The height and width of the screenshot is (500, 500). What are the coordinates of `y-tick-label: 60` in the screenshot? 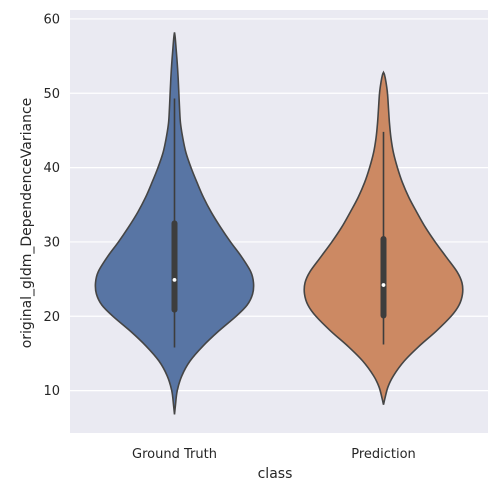 It's located at (51, 19).